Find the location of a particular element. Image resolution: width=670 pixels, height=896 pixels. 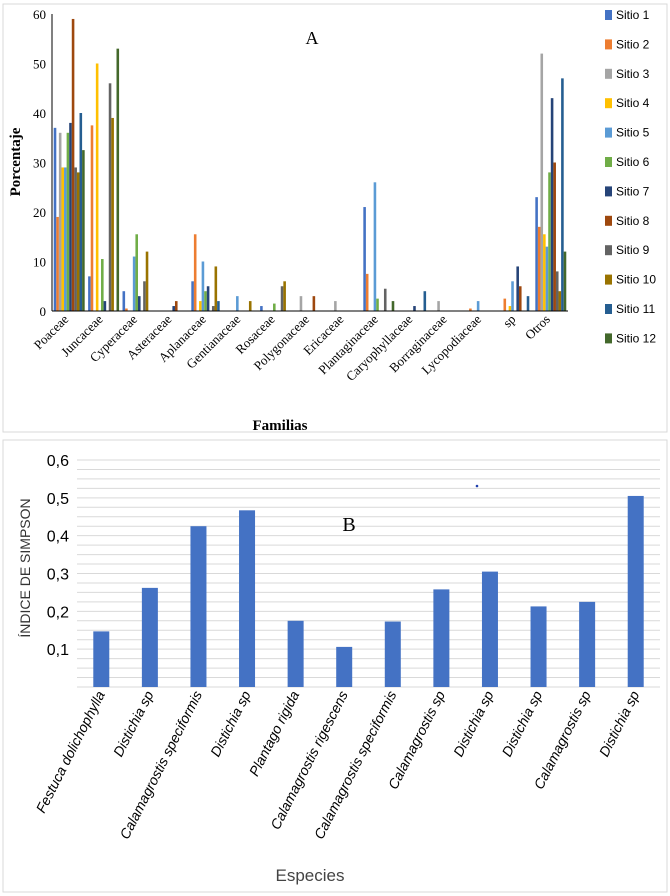

chart-b-y-tick-label: 0,4 is located at coordinates (58, 537).